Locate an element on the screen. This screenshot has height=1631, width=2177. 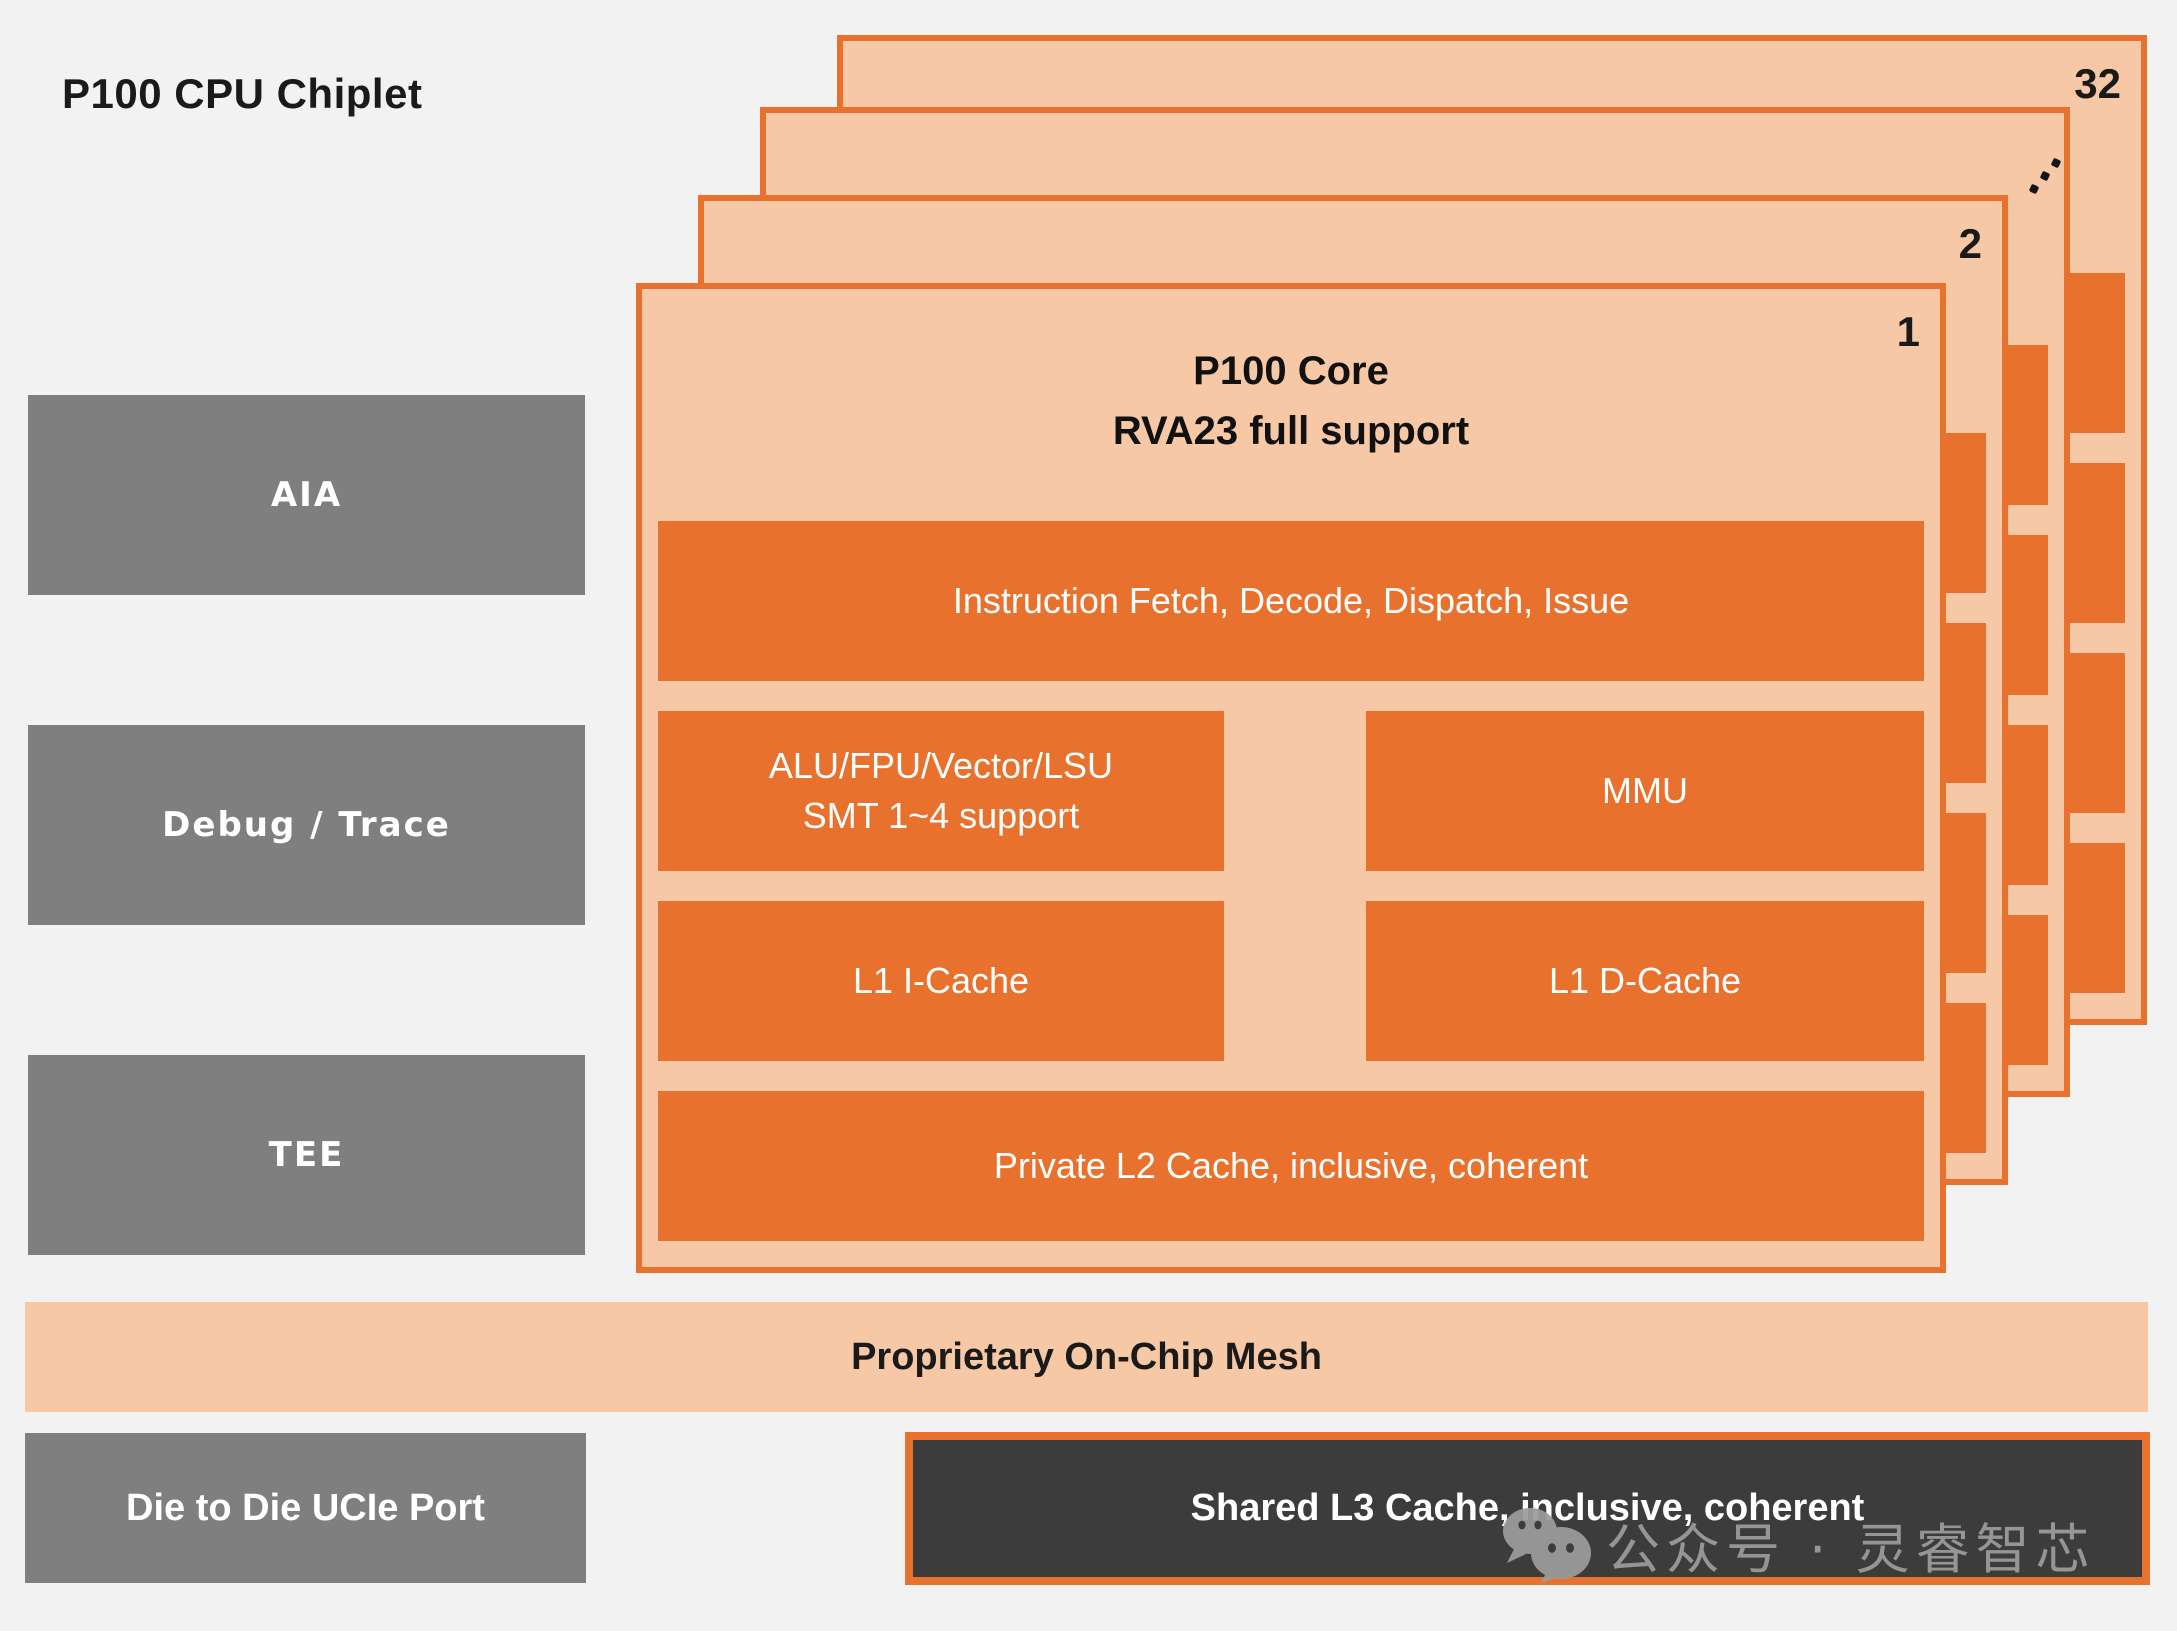
block-debug-trace-label: Debug / Trace is located at coordinates (306, 825).